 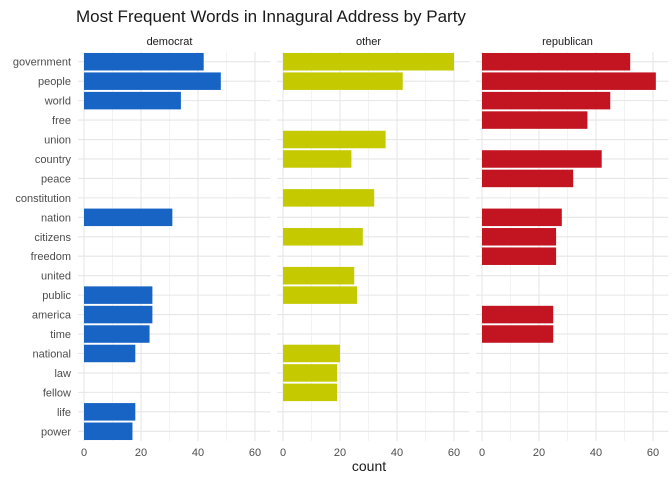 What do you see at coordinates (56, 432) in the screenshot?
I see `y-tick-label: power` at bounding box center [56, 432].